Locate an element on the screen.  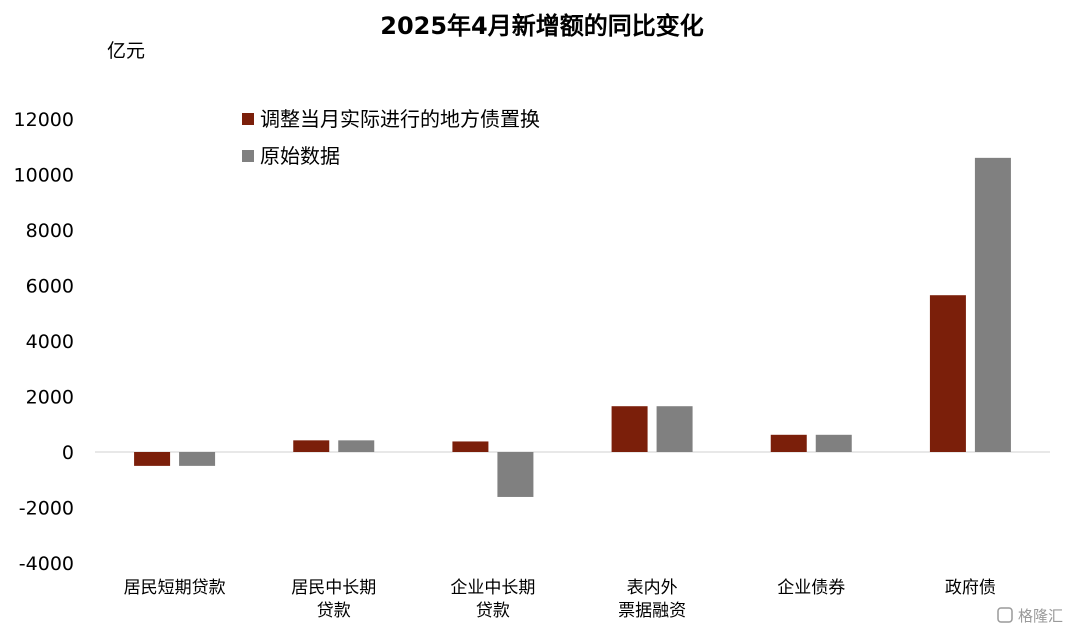
category-label: 居民中长期 is located at coordinates (333, 588).